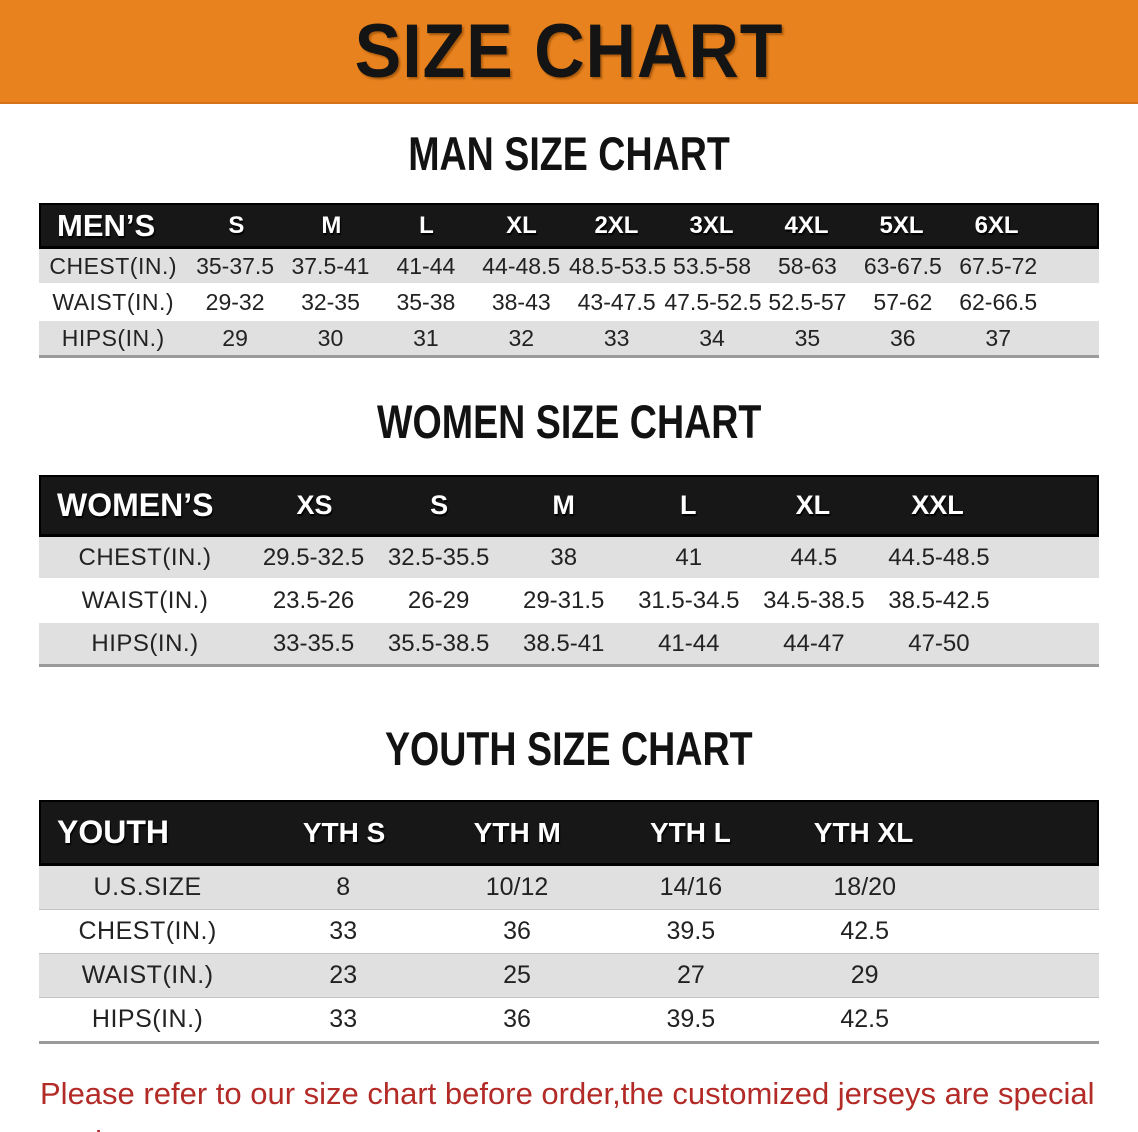 This screenshot has height=1132, width=1138. I want to click on mens-cell-value: 36, so click(903, 337).